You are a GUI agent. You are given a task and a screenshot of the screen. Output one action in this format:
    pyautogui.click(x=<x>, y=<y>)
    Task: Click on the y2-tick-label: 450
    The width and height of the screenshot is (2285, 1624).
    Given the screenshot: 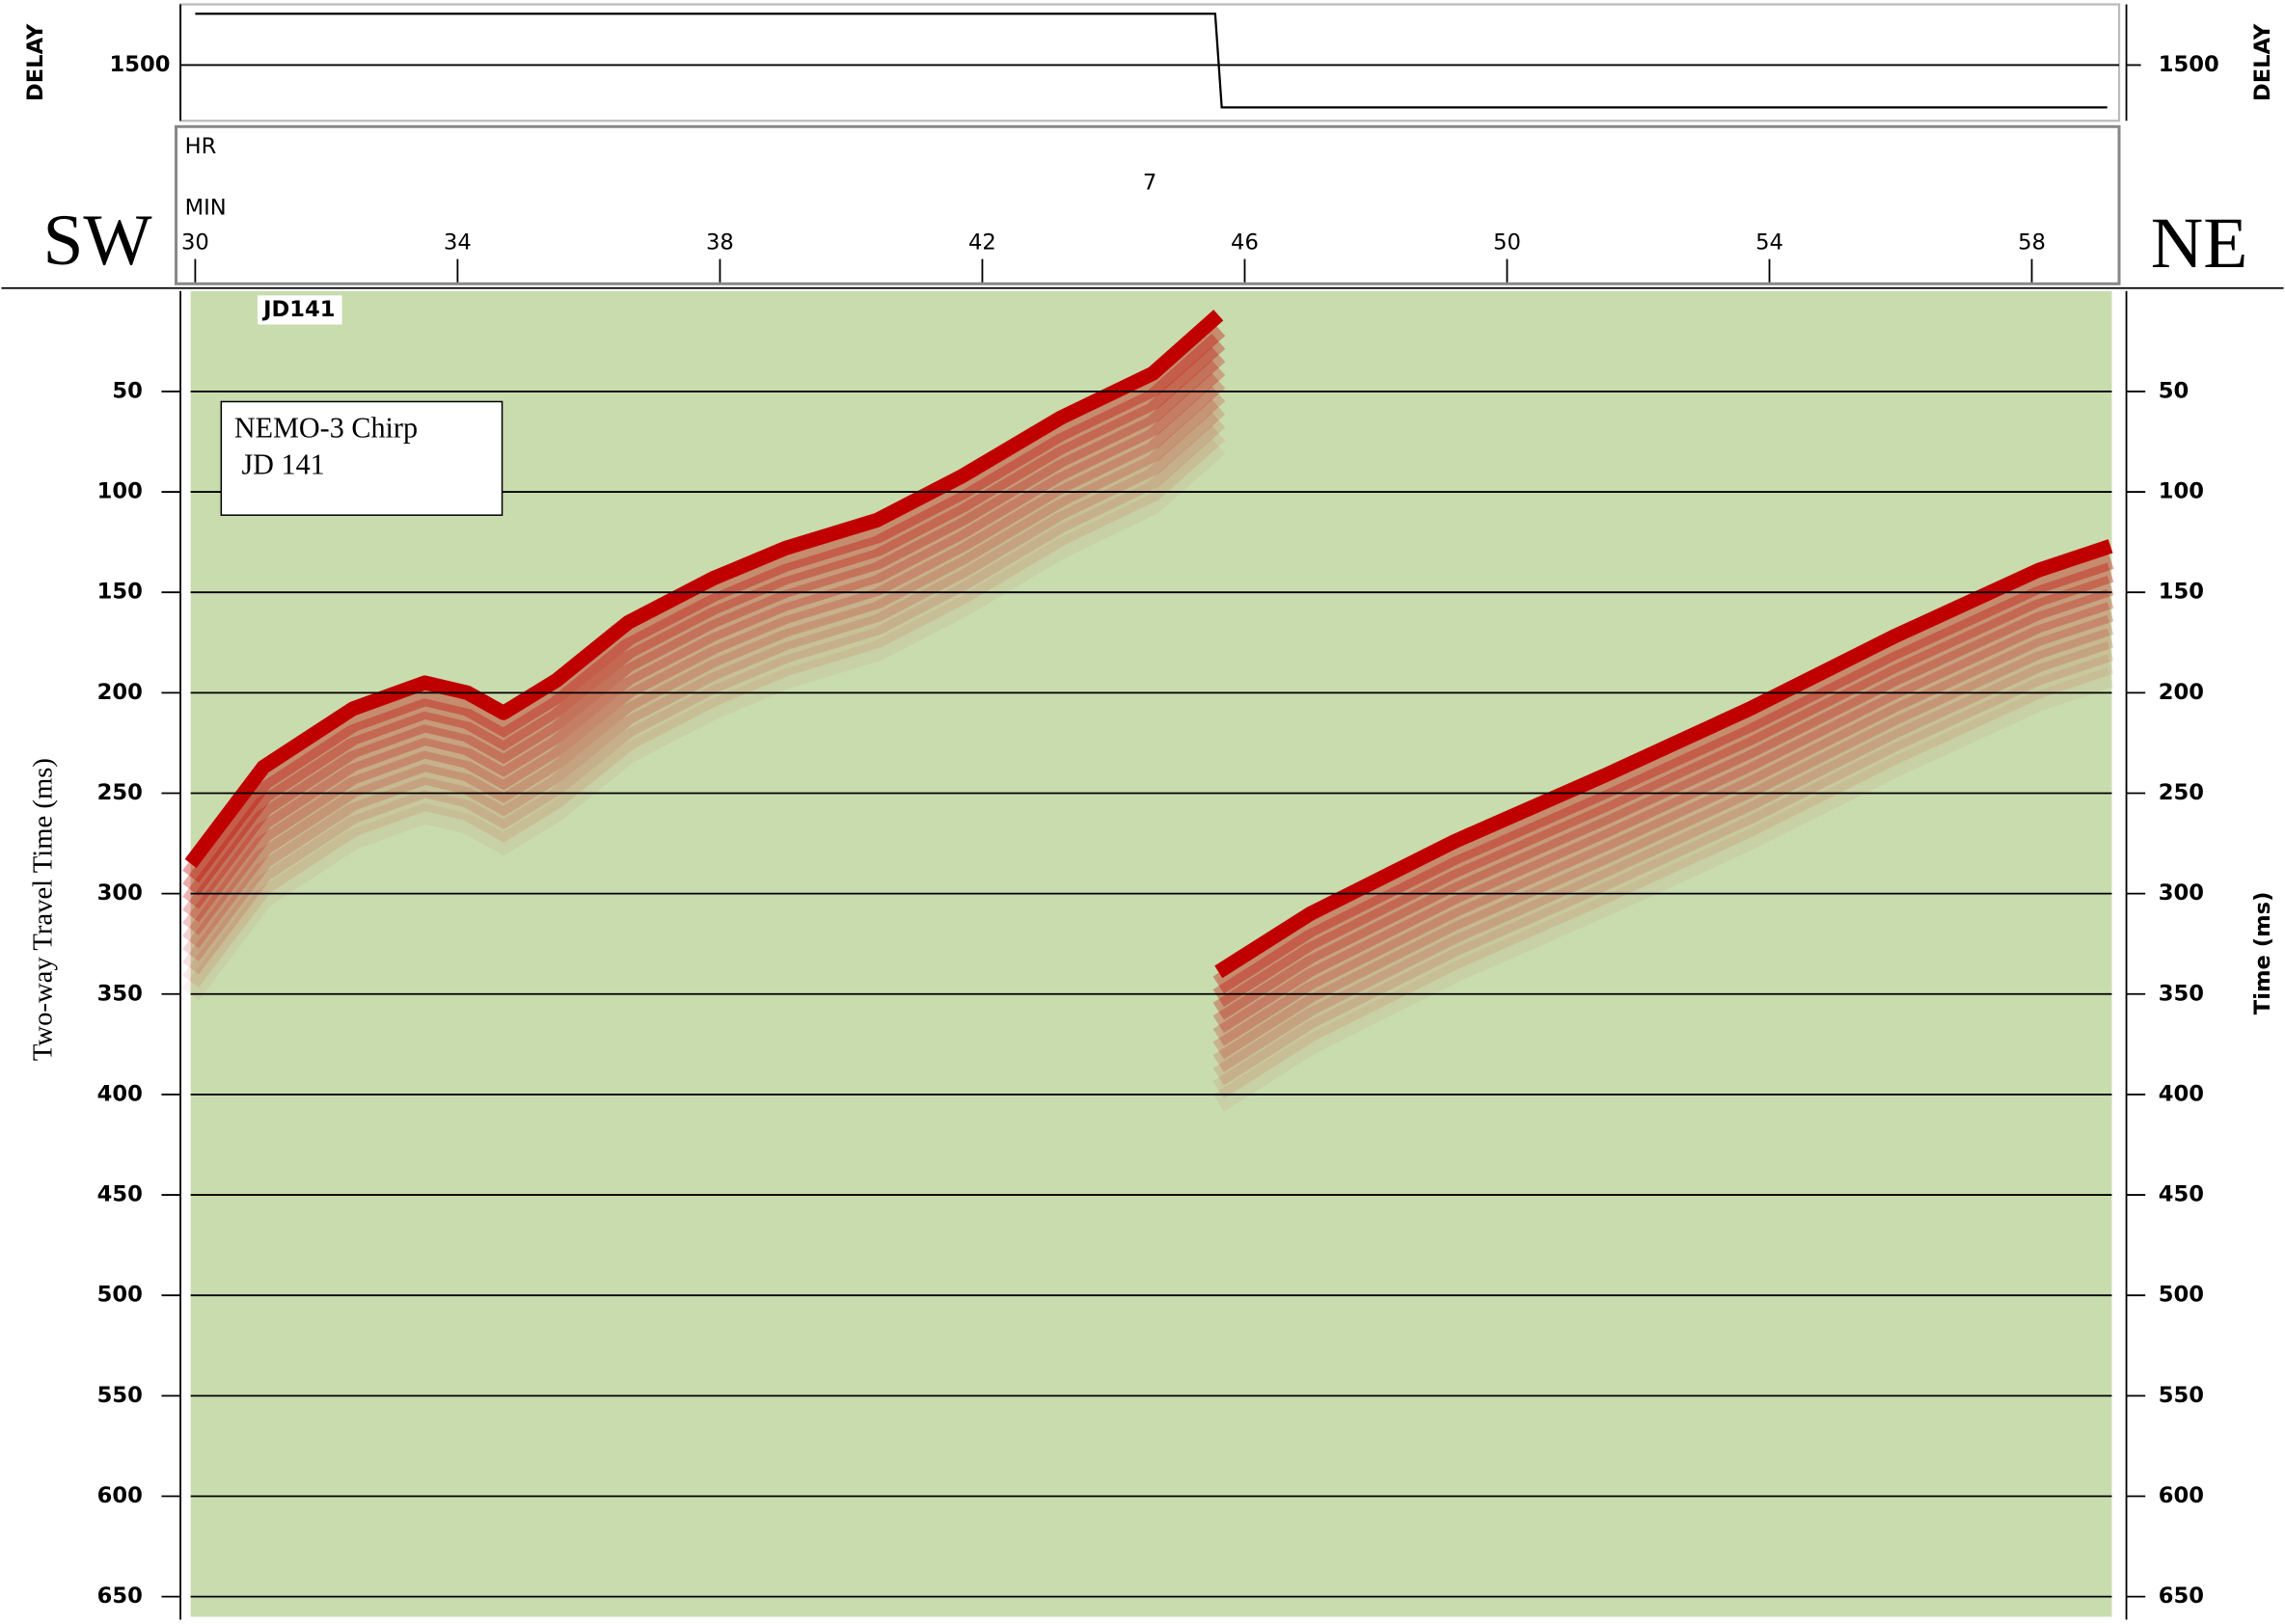 What is the action you would take?
    pyautogui.click(x=2181, y=1194)
    